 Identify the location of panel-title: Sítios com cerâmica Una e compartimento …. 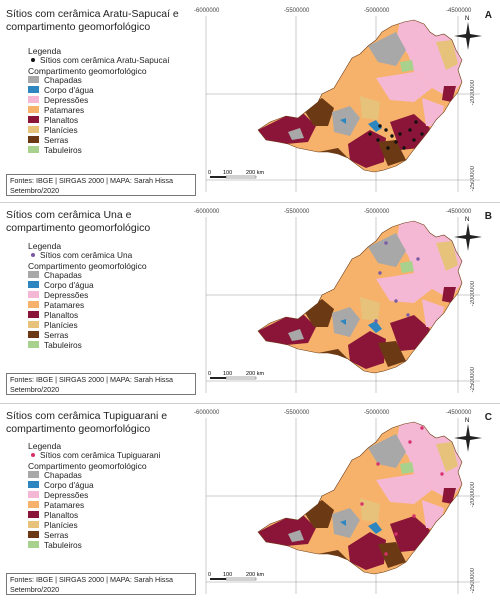
(78, 221).